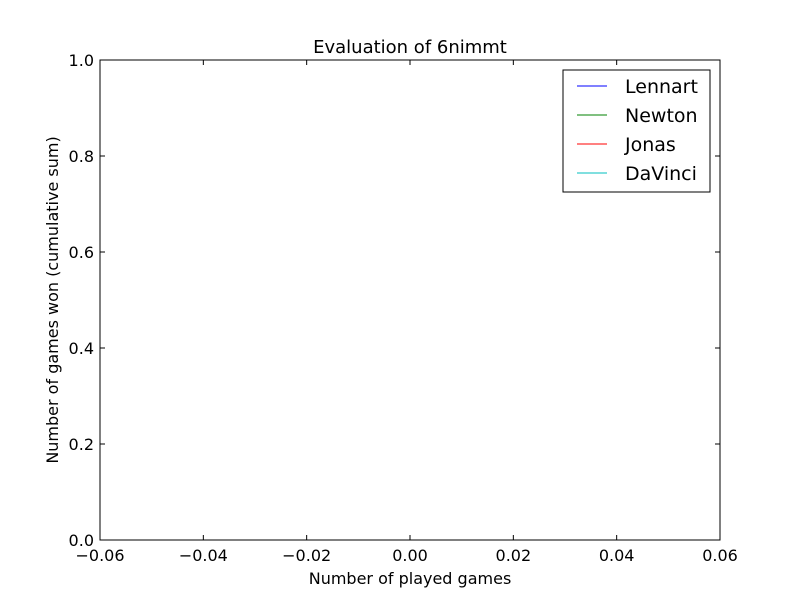 This screenshot has height=600, width=800. What do you see at coordinates (203, 555) in the screenshot?
I see `x-tick-label: −0.04` at bounding box center [203, 555].